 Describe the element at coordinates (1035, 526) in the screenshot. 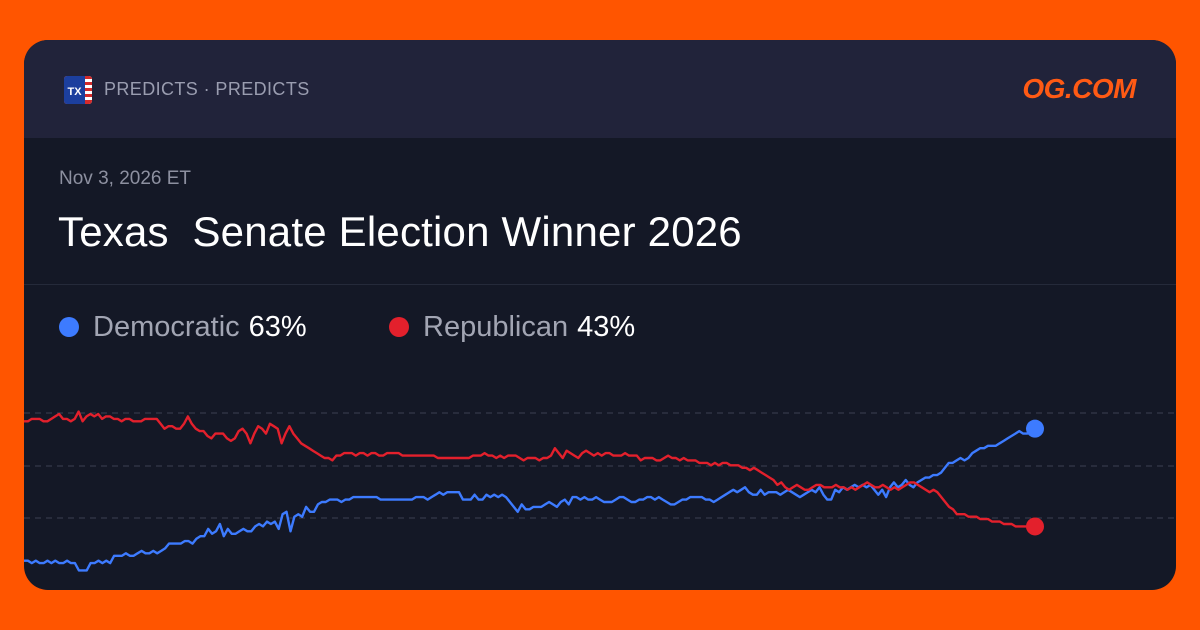

I see `republican-endpoint` at that location.